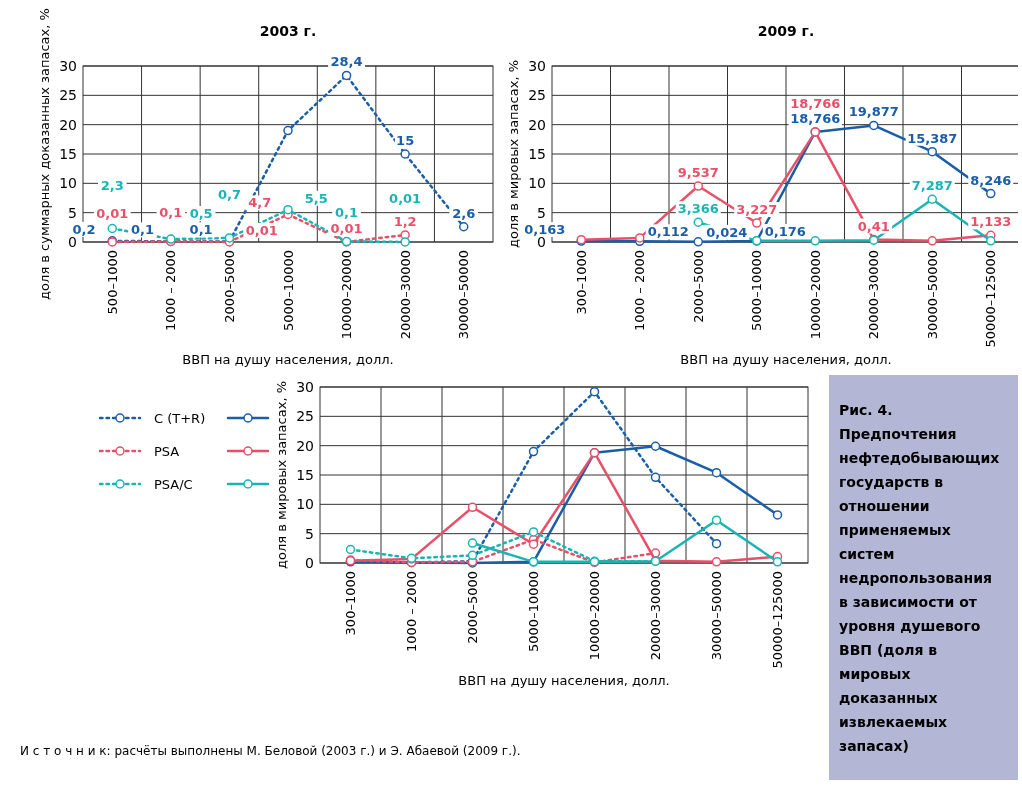 The height and width of the screenshot is (790, 1022). What do you see at coordinates (932, 186) in the screenshot?
I see `data-label: 7,287` at bounding box center [932, 186].